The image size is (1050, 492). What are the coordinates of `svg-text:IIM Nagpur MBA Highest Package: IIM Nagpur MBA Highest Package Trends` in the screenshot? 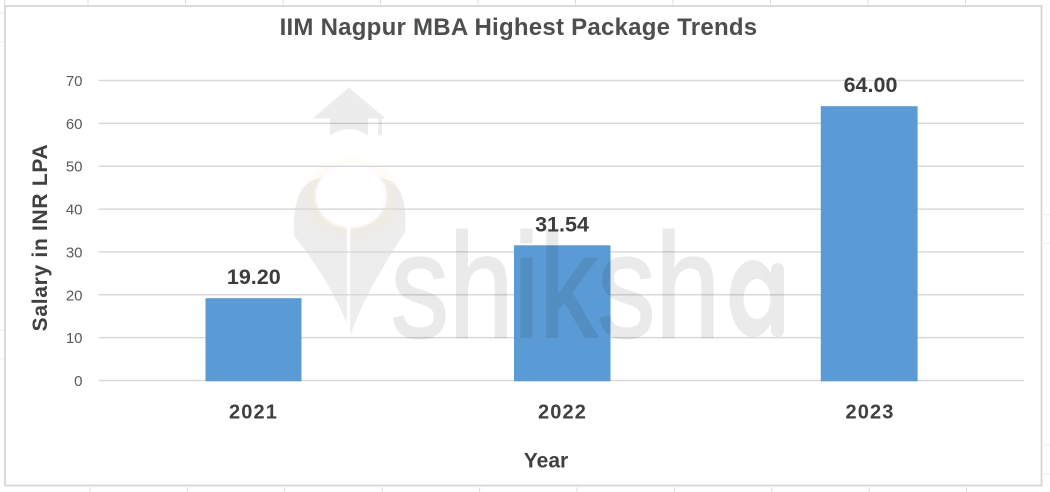 It's located at (519, 27).